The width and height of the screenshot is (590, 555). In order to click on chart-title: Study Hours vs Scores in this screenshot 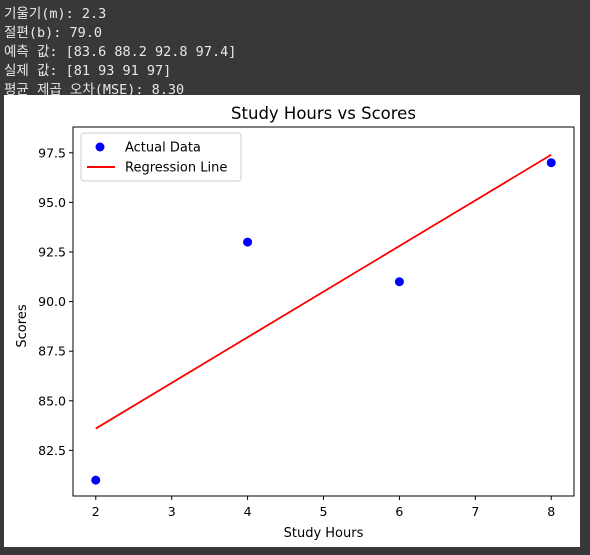, I will do `click(323, 113)`.